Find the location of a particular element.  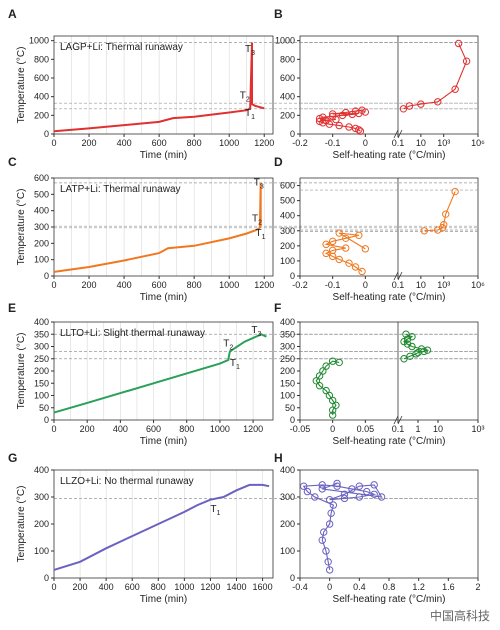

y-tick-label: 100 is located at coordinates (287, 396).